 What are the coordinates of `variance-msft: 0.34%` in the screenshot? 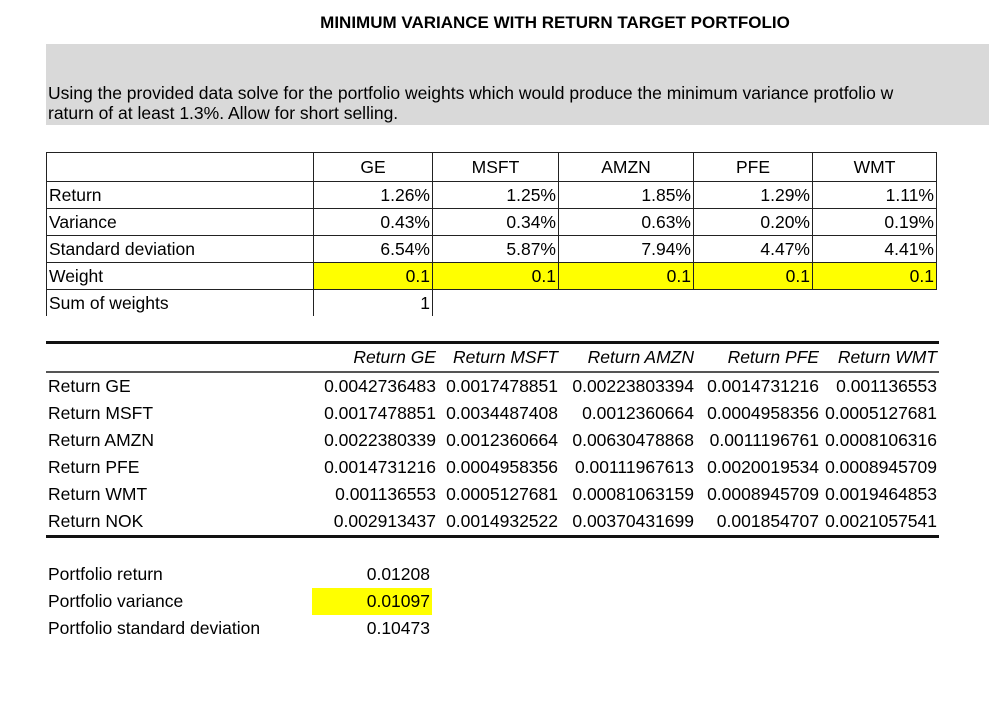 It's located at (495, 222).